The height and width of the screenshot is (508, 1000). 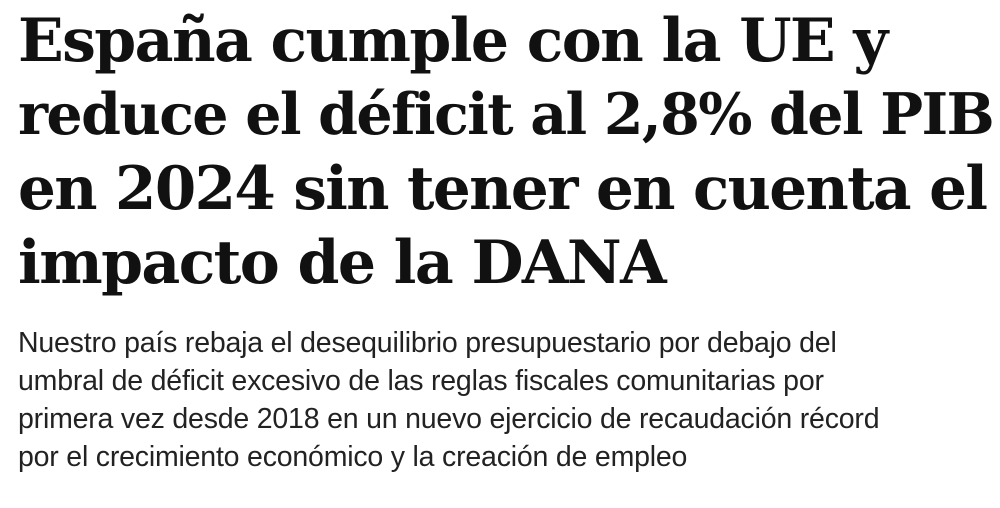 I want to click on headline-line: en 2024 sin tener en cuenta el, so click(x=503, y=189).